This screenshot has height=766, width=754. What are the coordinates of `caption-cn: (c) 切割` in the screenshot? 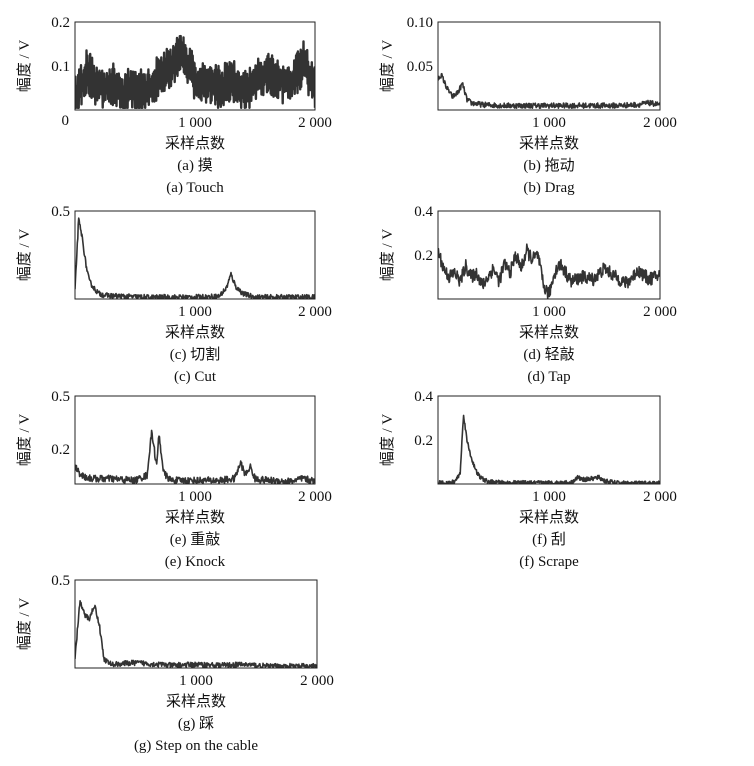 It's located at (195, 354).